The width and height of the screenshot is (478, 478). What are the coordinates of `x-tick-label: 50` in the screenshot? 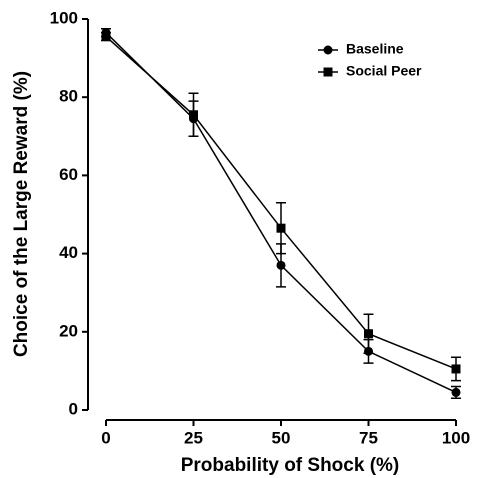 It's located at (281, 437).